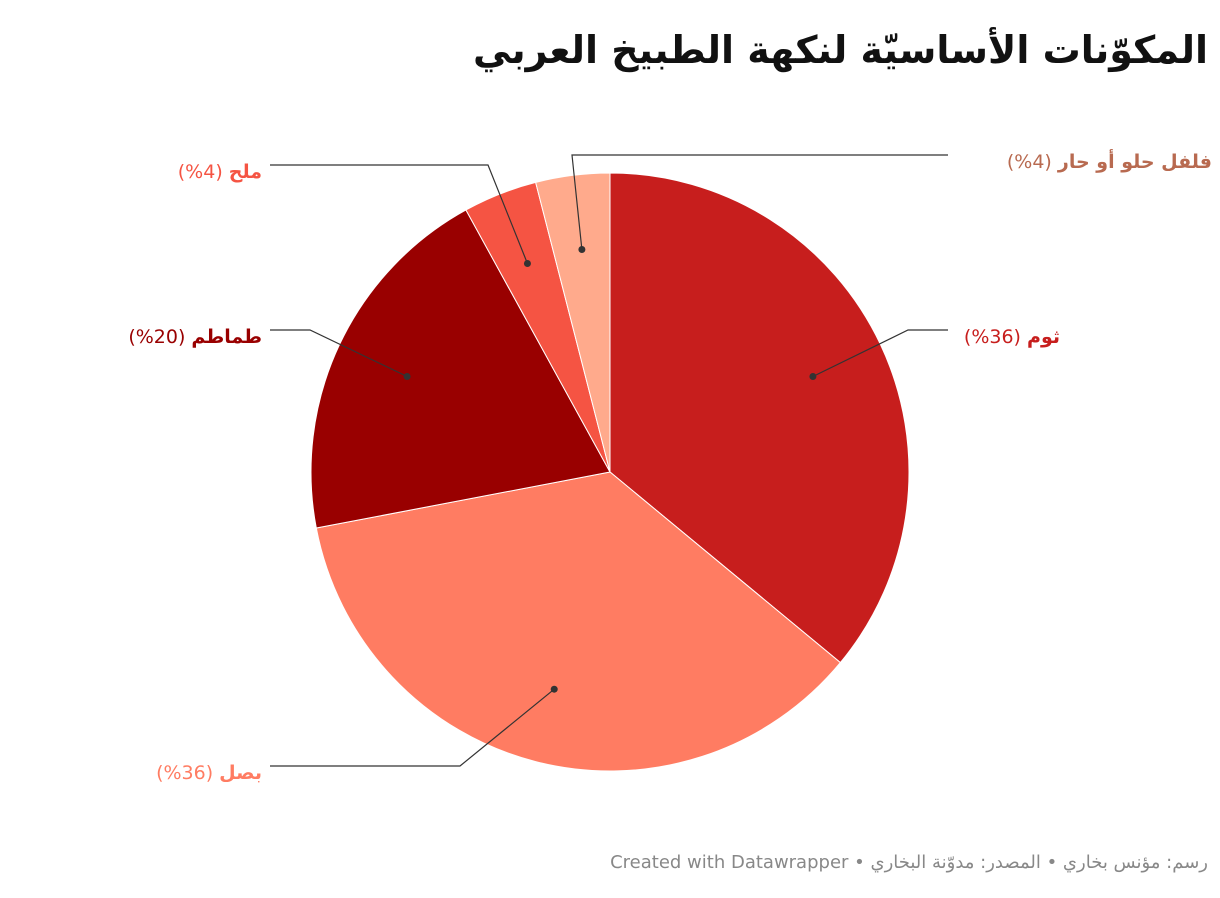 This screenshot has height=898, width=1220. Describe the element at coordinates (1134, 162) in the screenshot. I see `category-label: فلفل حلو أو حار` at that location.